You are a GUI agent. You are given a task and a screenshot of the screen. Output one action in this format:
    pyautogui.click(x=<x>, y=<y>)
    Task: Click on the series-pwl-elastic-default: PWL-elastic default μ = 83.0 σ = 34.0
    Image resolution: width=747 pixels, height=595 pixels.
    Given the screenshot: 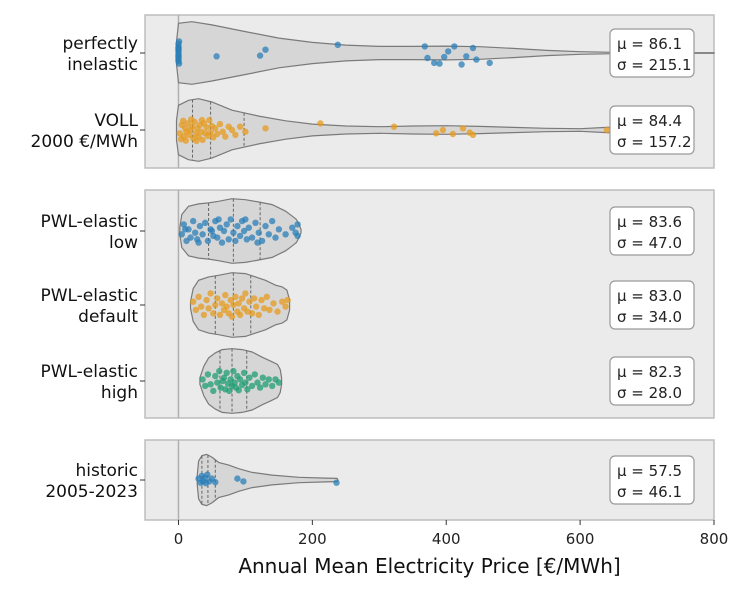 What is the action you would take?
    pyautogui.click(x=367, y=305)
    